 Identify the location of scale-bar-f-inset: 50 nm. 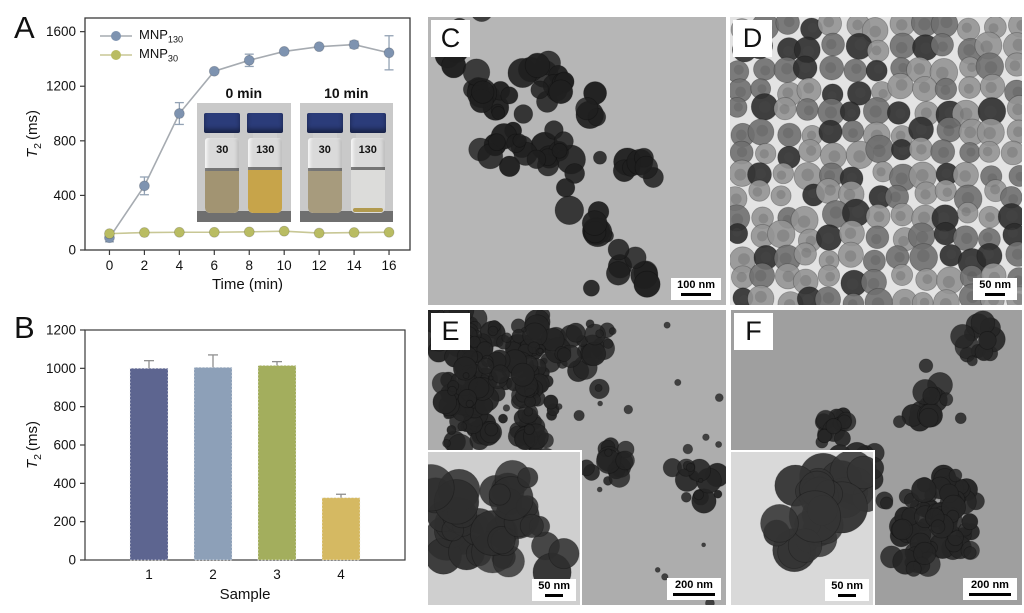
(847, 590).